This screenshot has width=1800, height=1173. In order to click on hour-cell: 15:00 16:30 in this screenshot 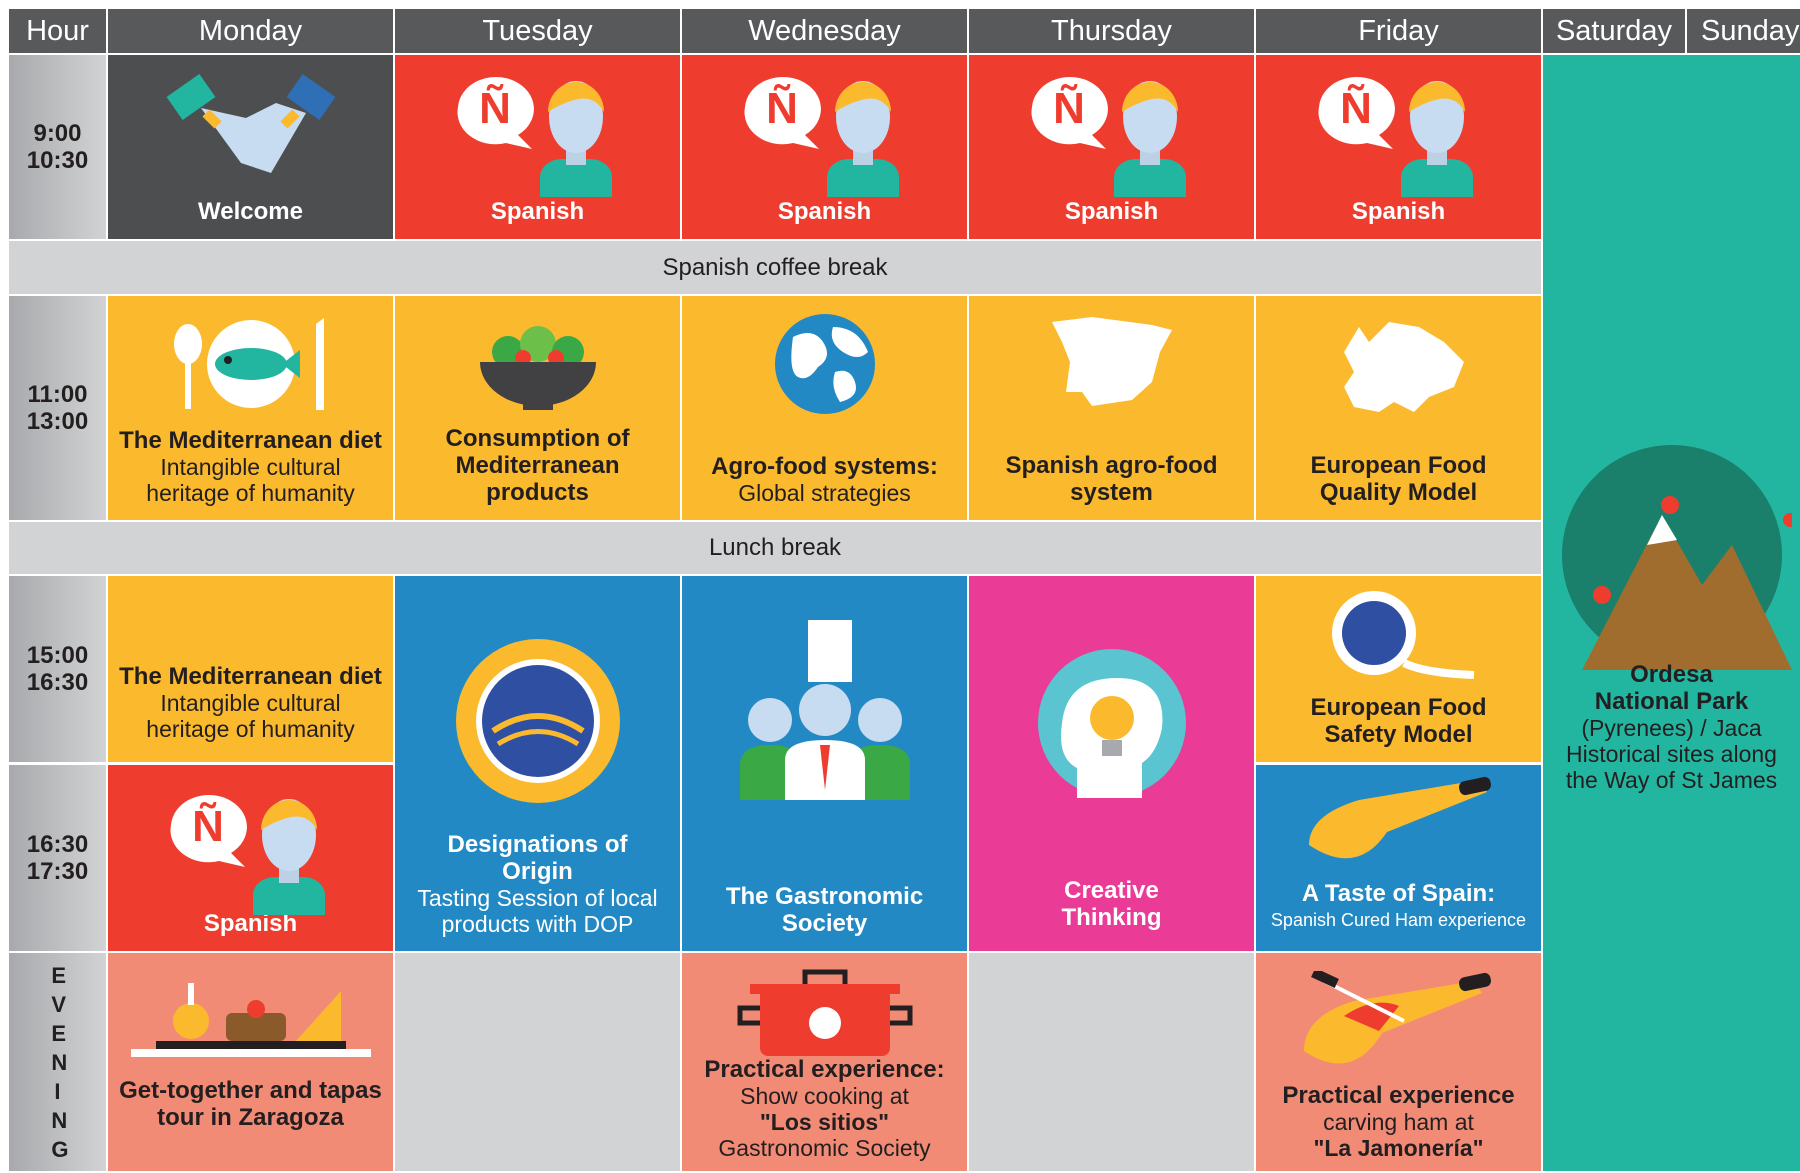, I will do `click(57, 669)`.